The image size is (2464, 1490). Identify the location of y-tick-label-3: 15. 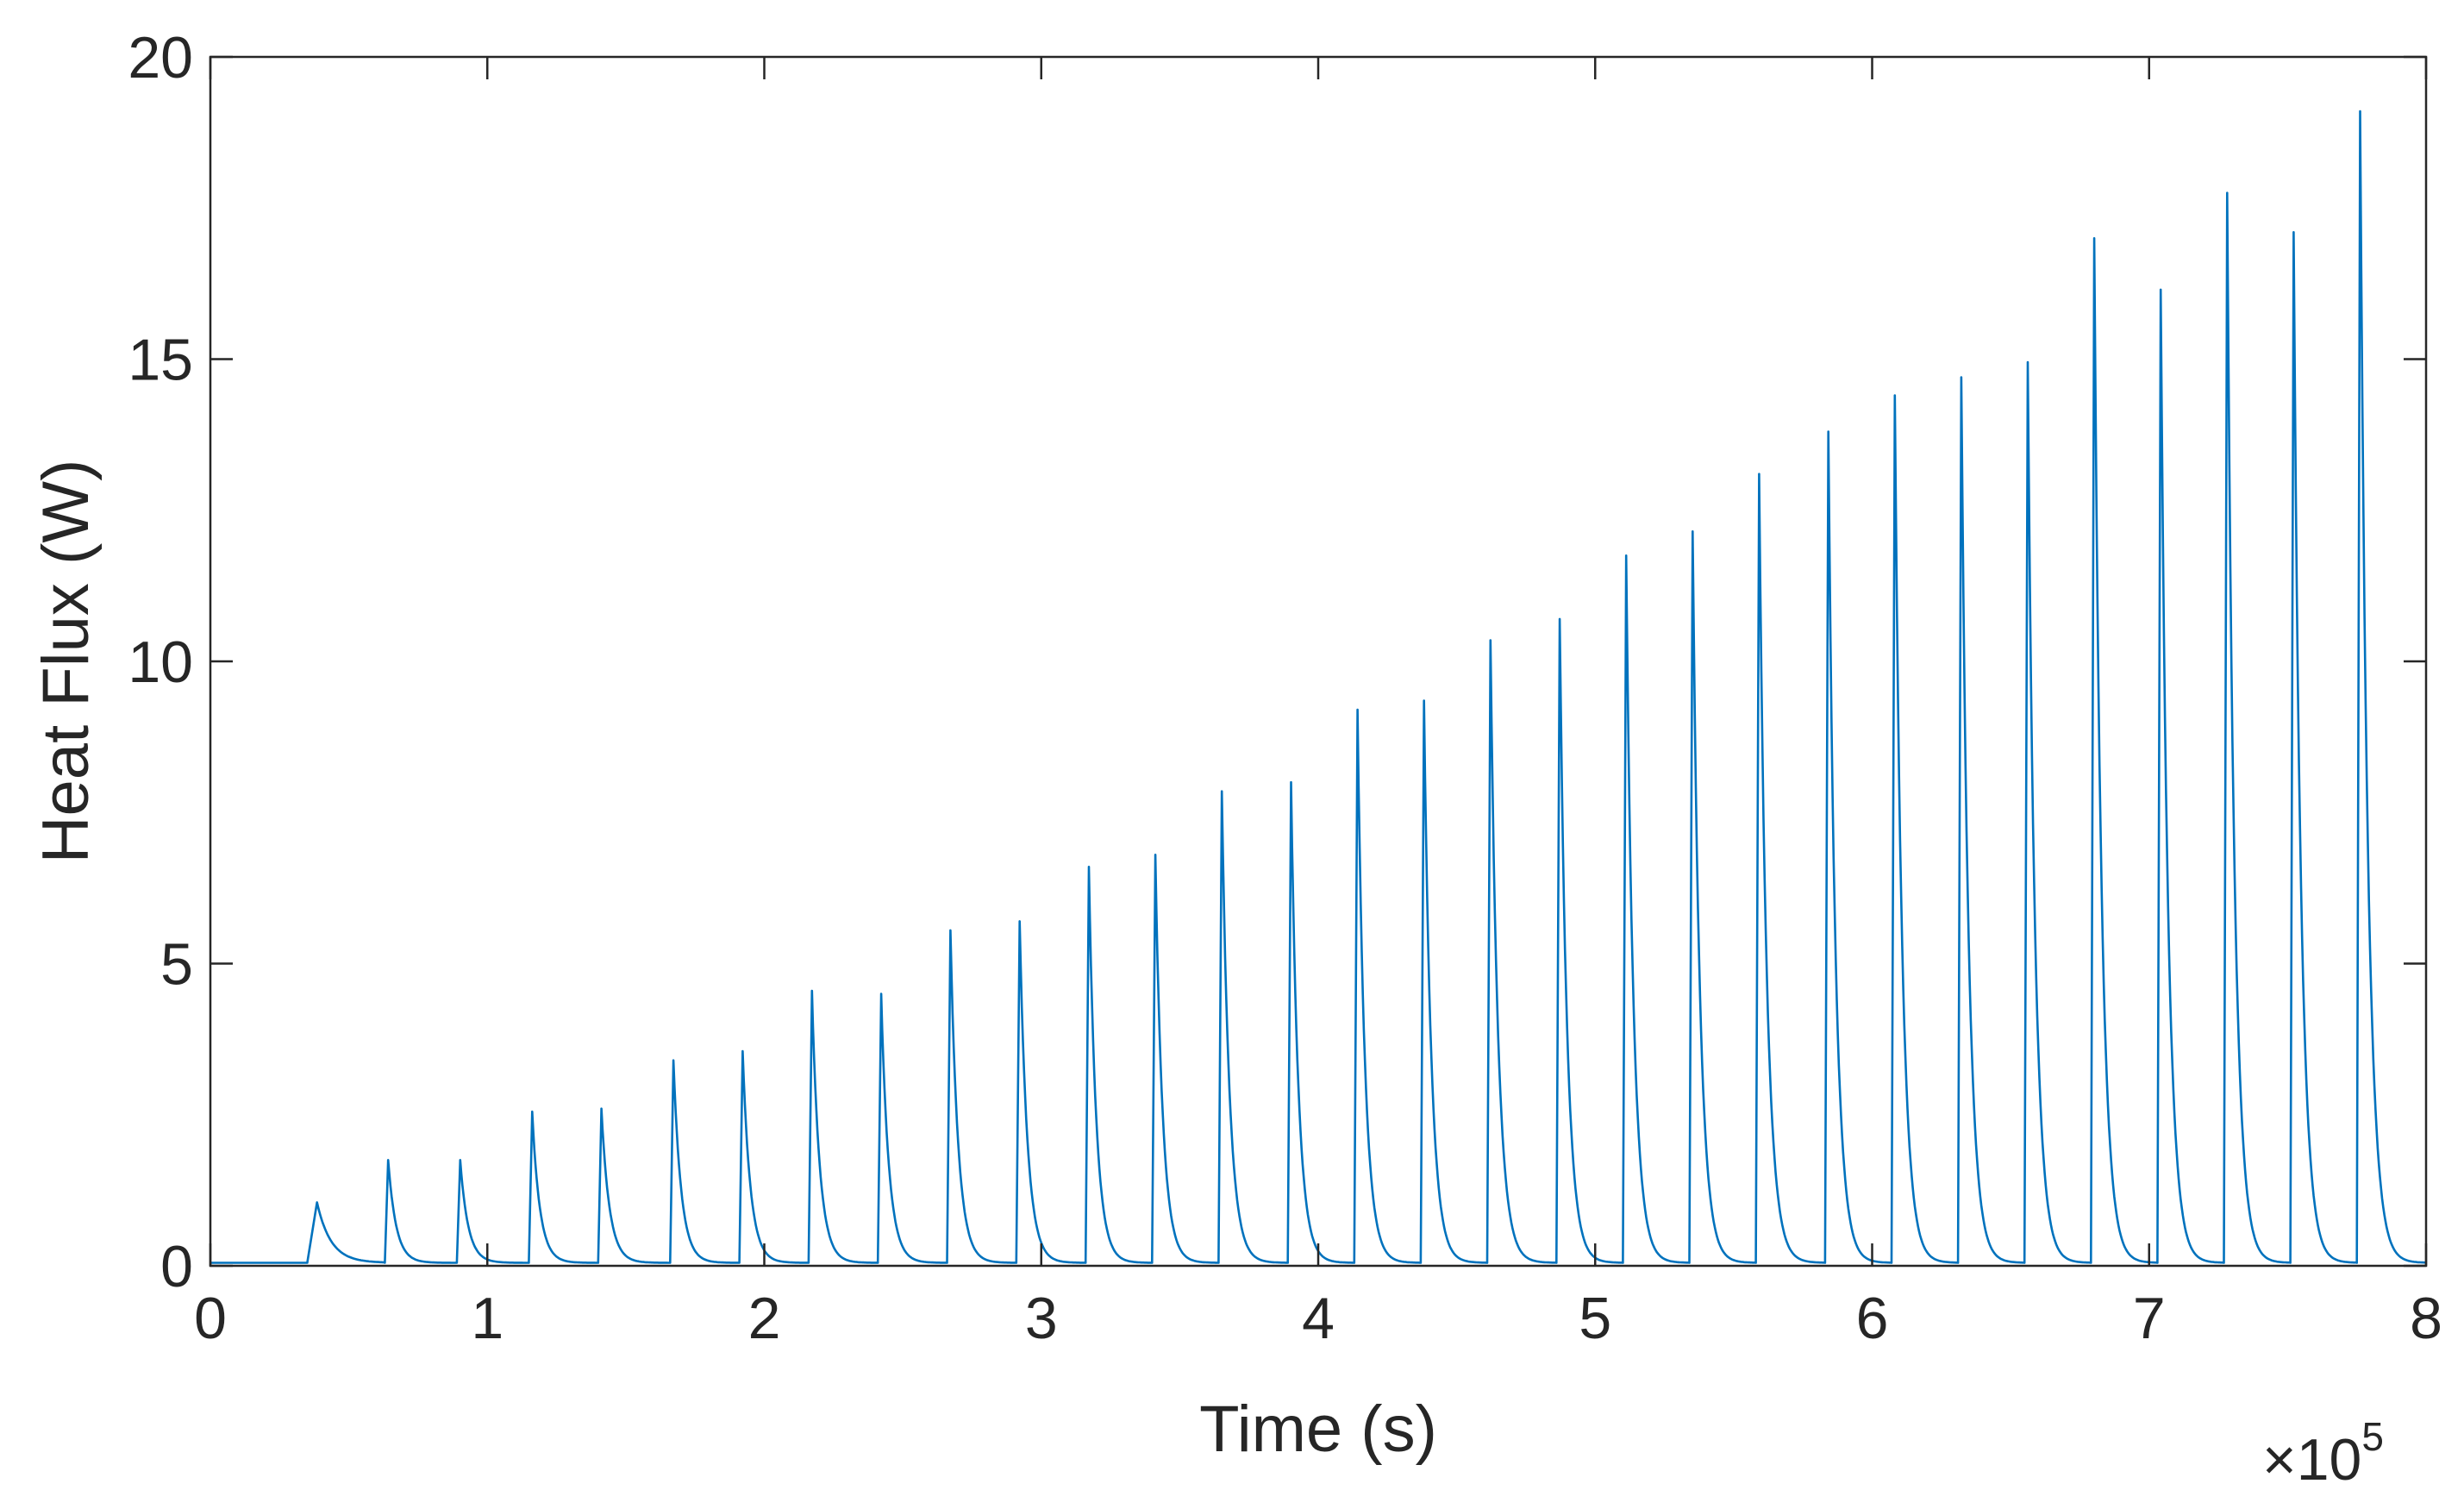
(160, 360).